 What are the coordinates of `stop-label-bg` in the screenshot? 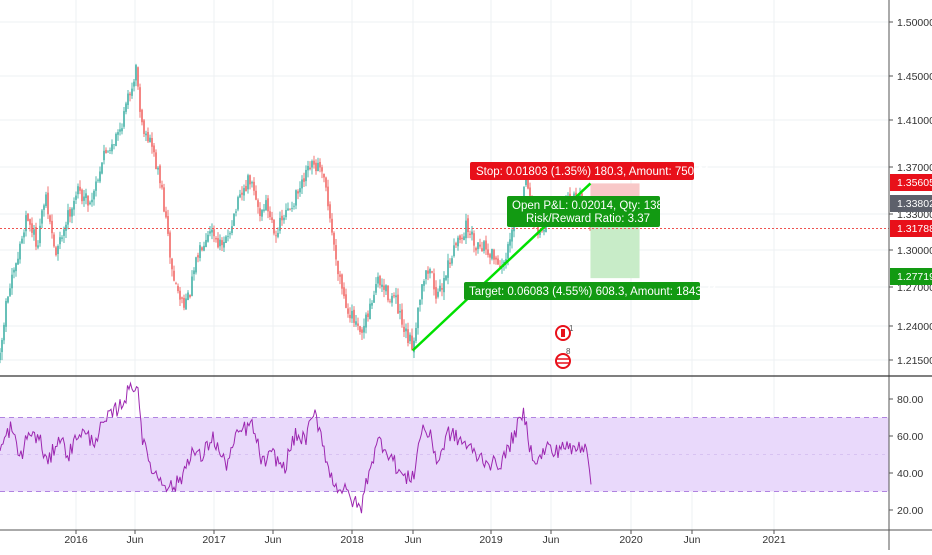 It's located at (582, 171).